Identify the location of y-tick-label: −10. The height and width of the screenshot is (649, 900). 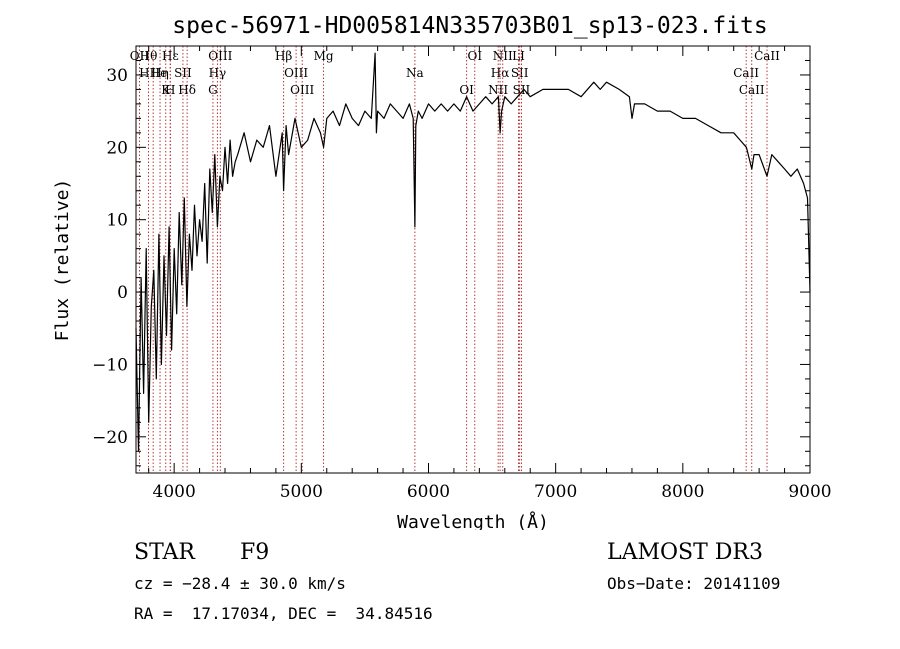
(110, 365).